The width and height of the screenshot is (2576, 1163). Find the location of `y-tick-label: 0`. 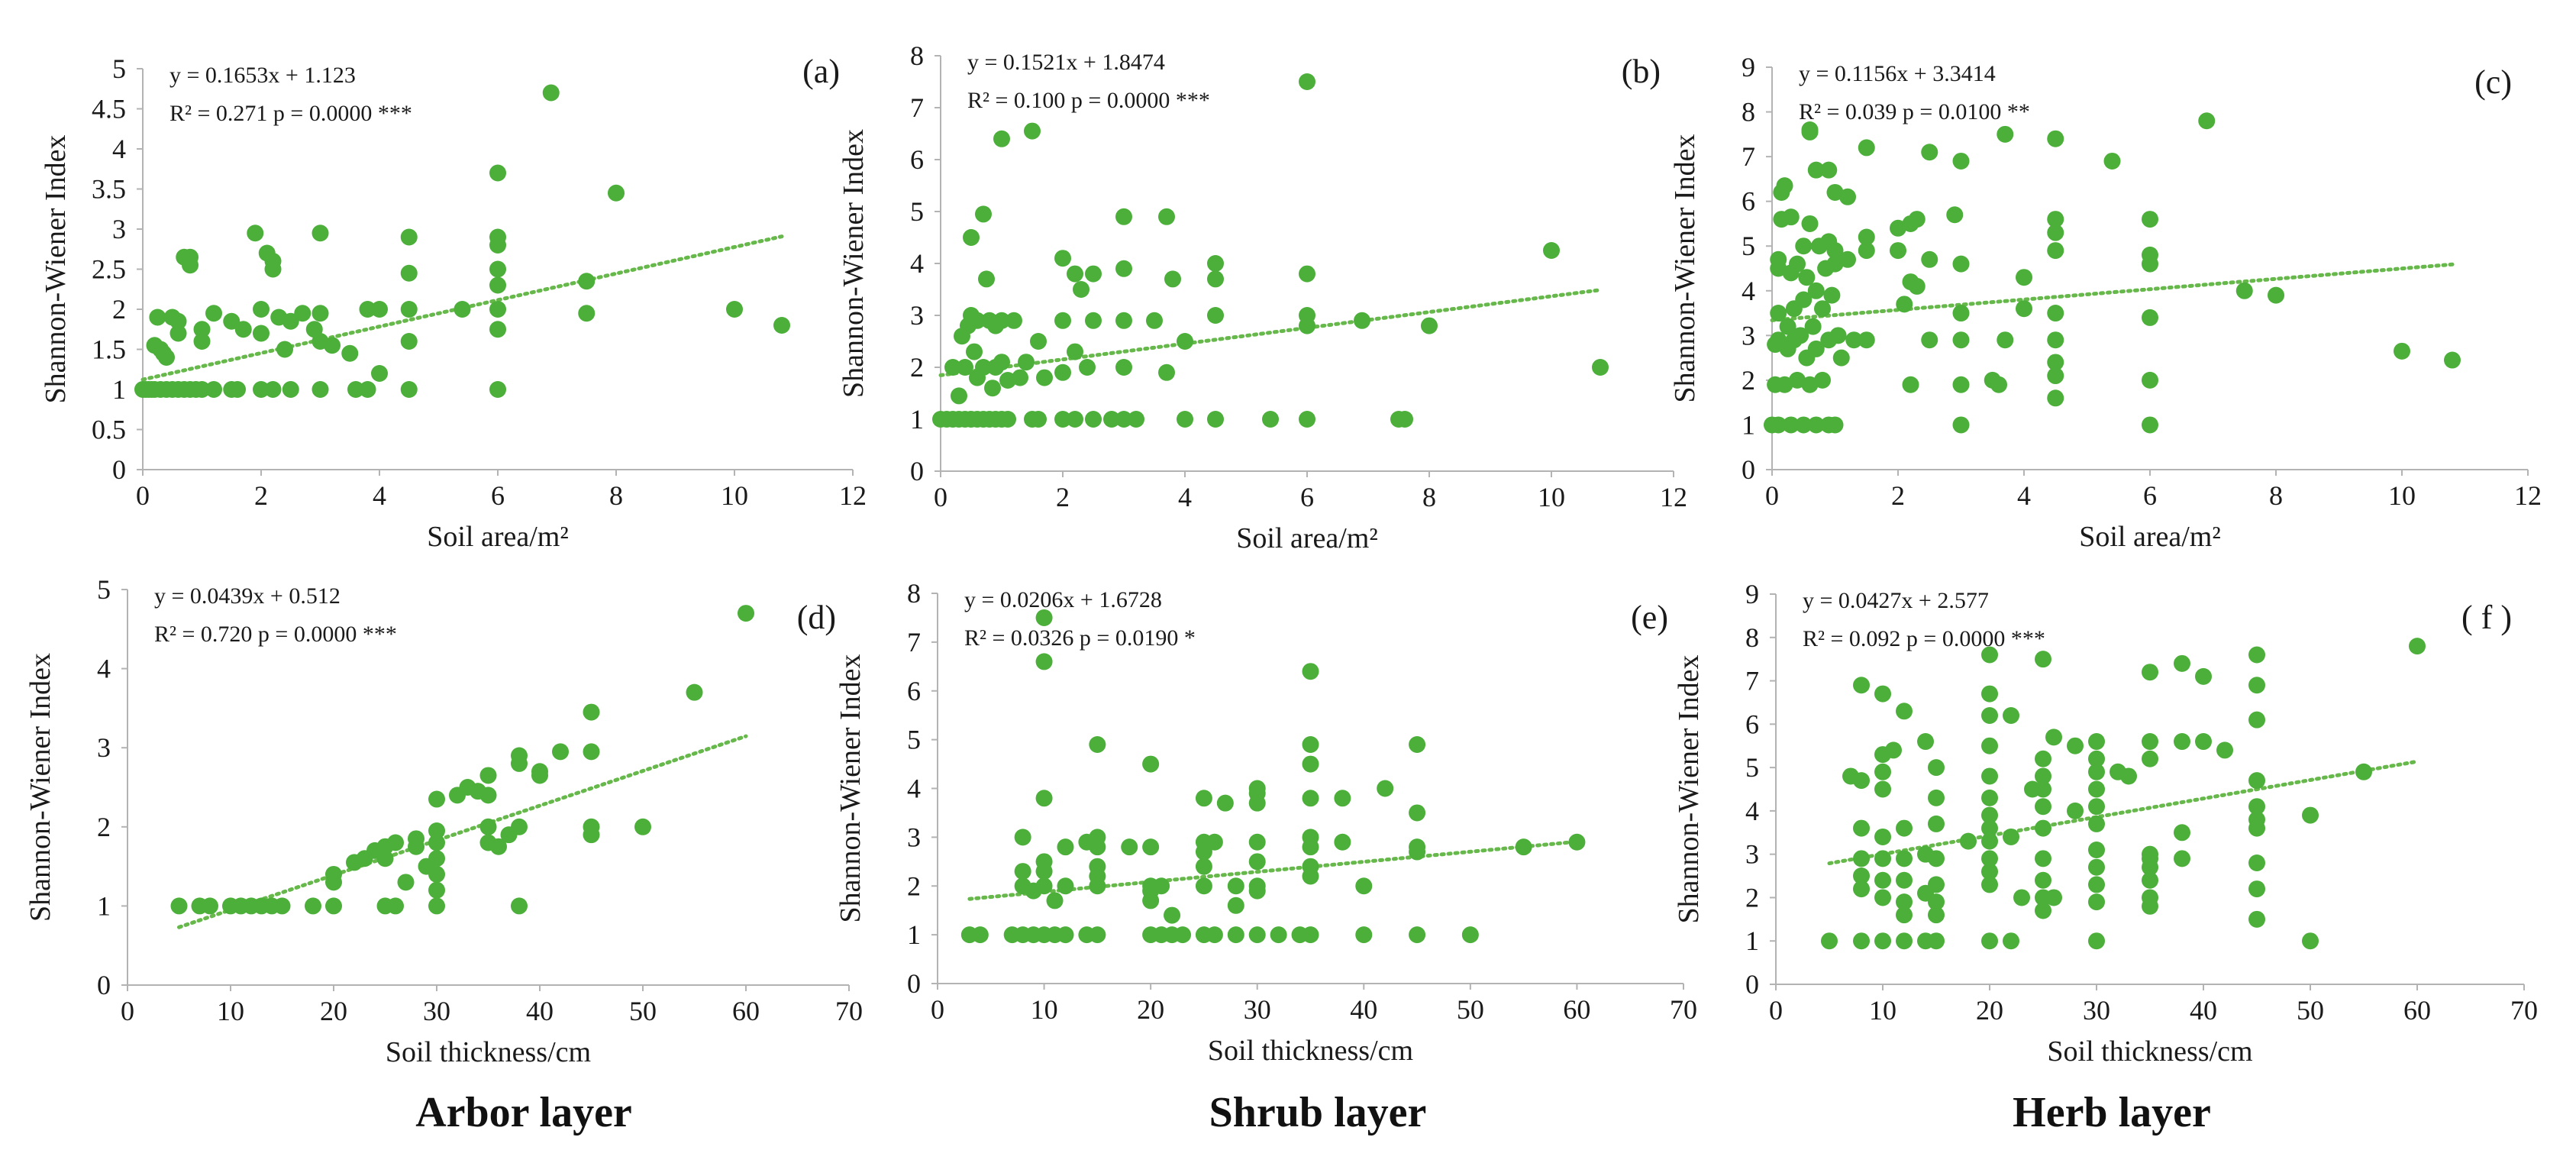

y-tick-label: 0 is located at coordinates (119, 469).